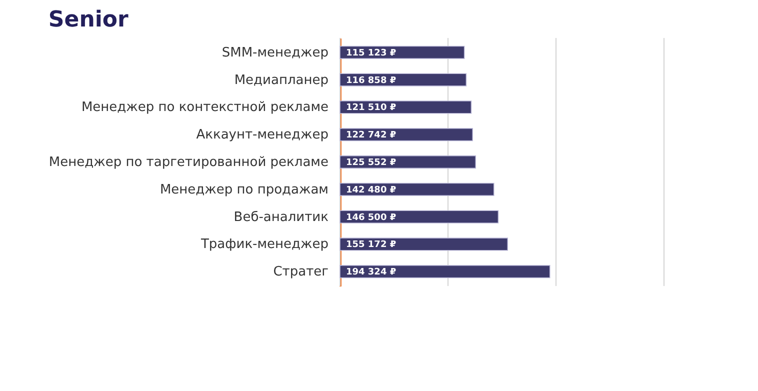 The height and width of the screenshot is (391, 758). I want to click on text: Senior, so click(88, 20).